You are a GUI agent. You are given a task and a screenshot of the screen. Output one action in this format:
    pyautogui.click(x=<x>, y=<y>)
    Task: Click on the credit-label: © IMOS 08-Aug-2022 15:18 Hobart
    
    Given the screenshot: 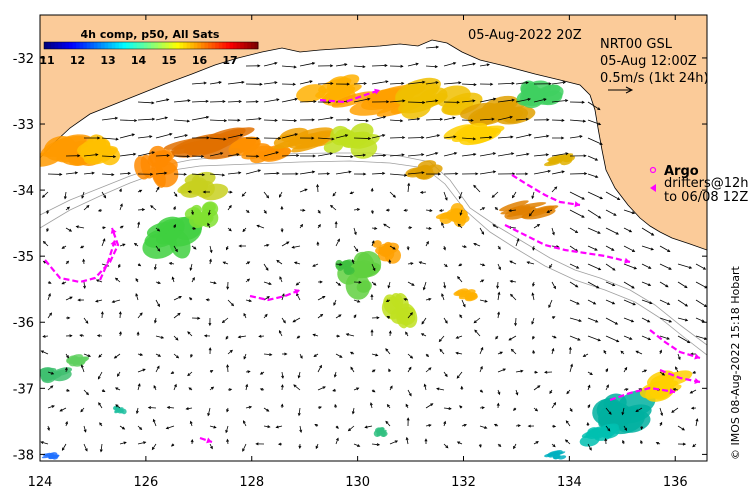 What is the action you would take?
    pyautogui.click(x=735, y=363)
    